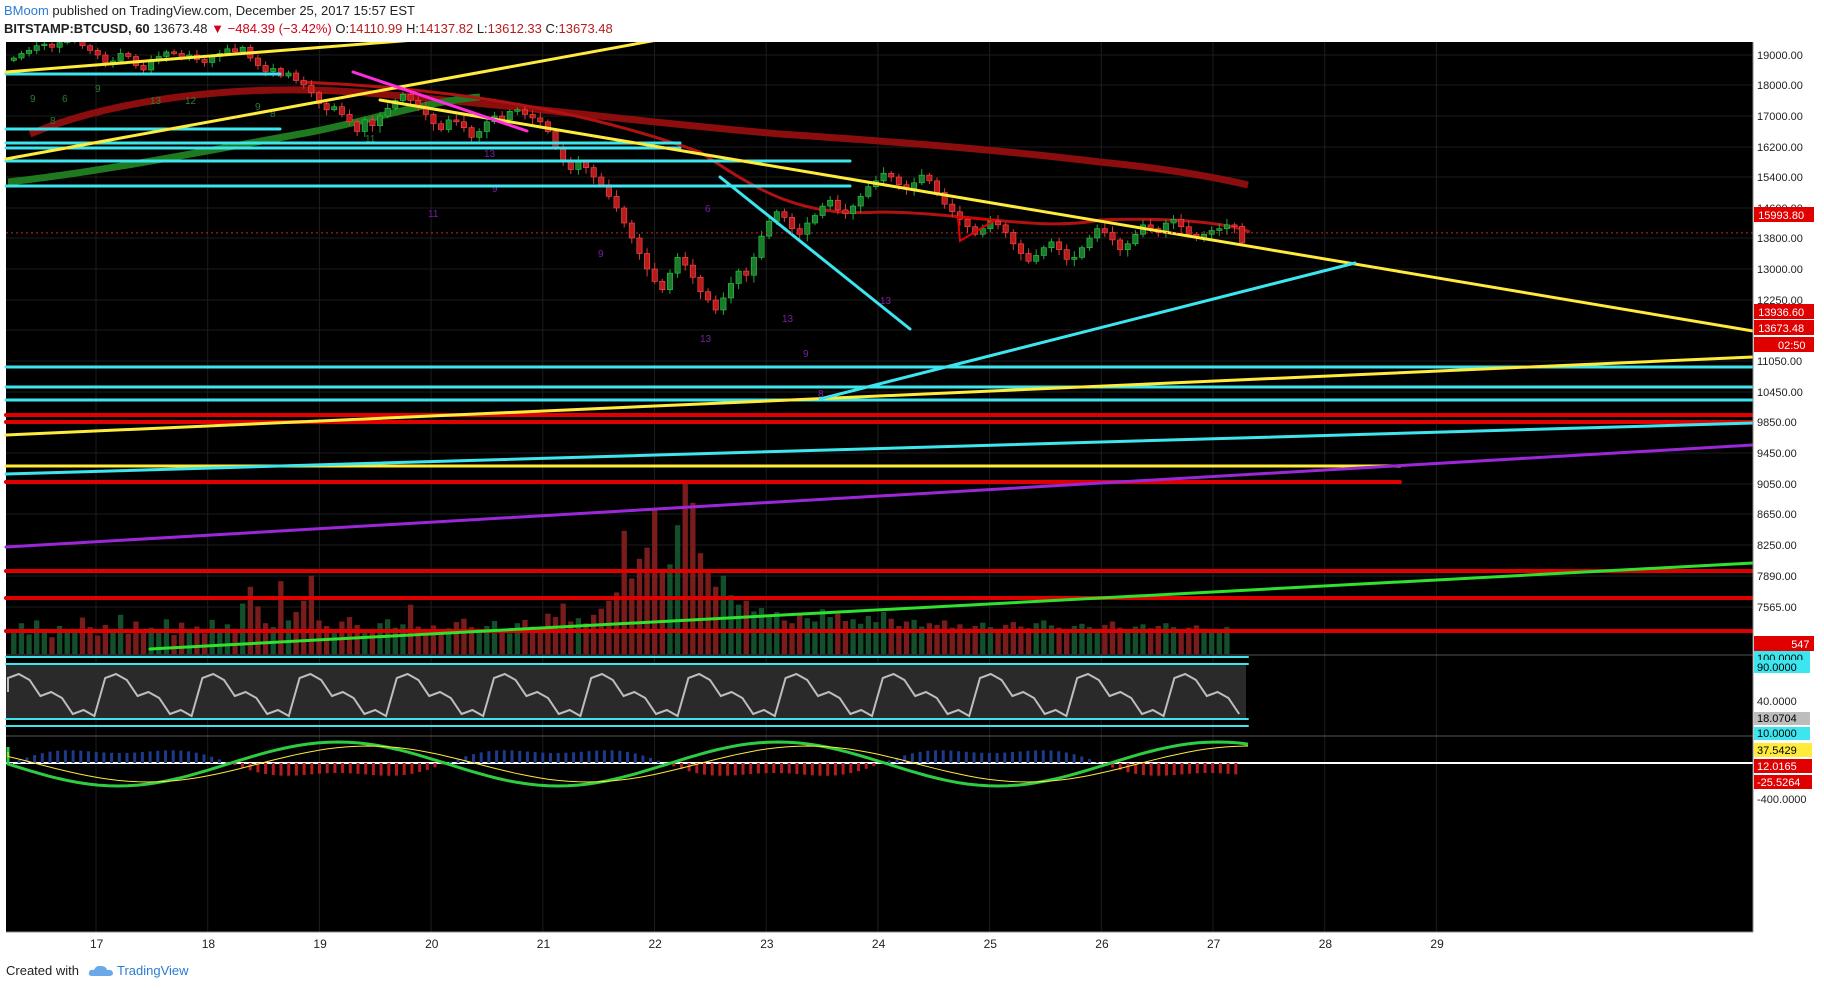  I want to click on tradingview-brand-link: TradingView, so click(153, 970).